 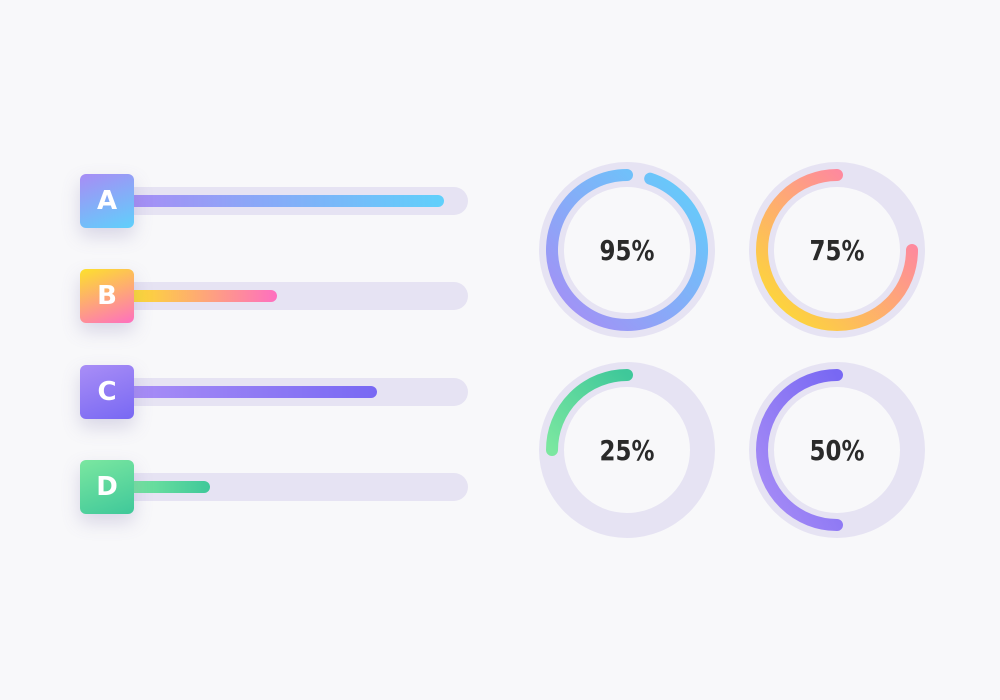 I want to click on badge-letter: D, so click(x=107, y=487).